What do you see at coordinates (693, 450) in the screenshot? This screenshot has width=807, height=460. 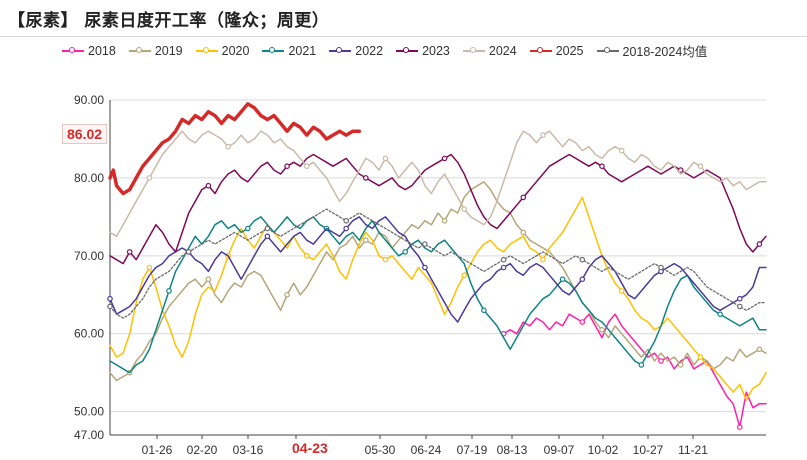 I see `x-tick-label: 11-21` at bounding box center [693, 450].